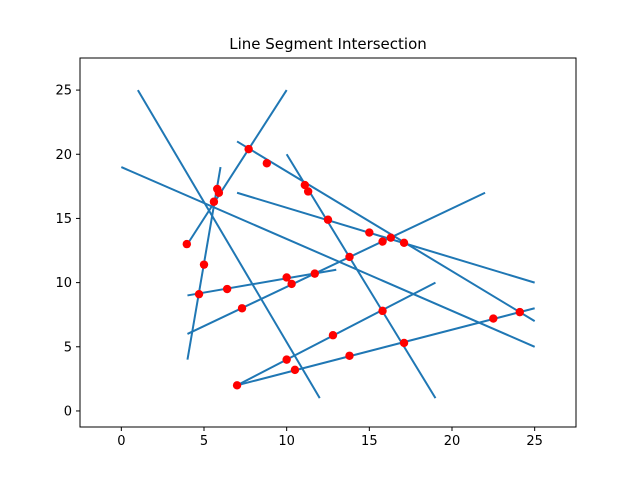 The image size is (640, 480). Describe the element at coordinates (286, 441) in the screenshot. I see `x-tick-label-2: 10` at that location.